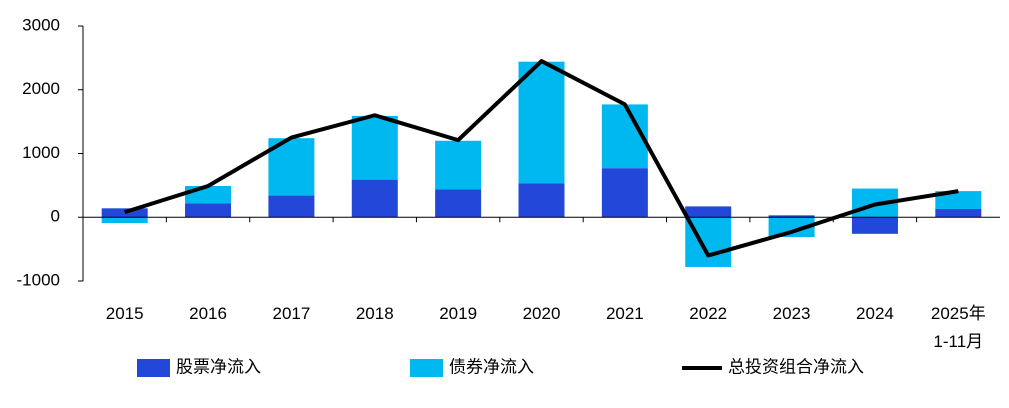 Image resolution: width=1009 pixels, height=408 pixels. What do you see at coordinates (624, 313) in the screenshot?
I see `x-tick-label: 2021` at bounding box center [624, 313].